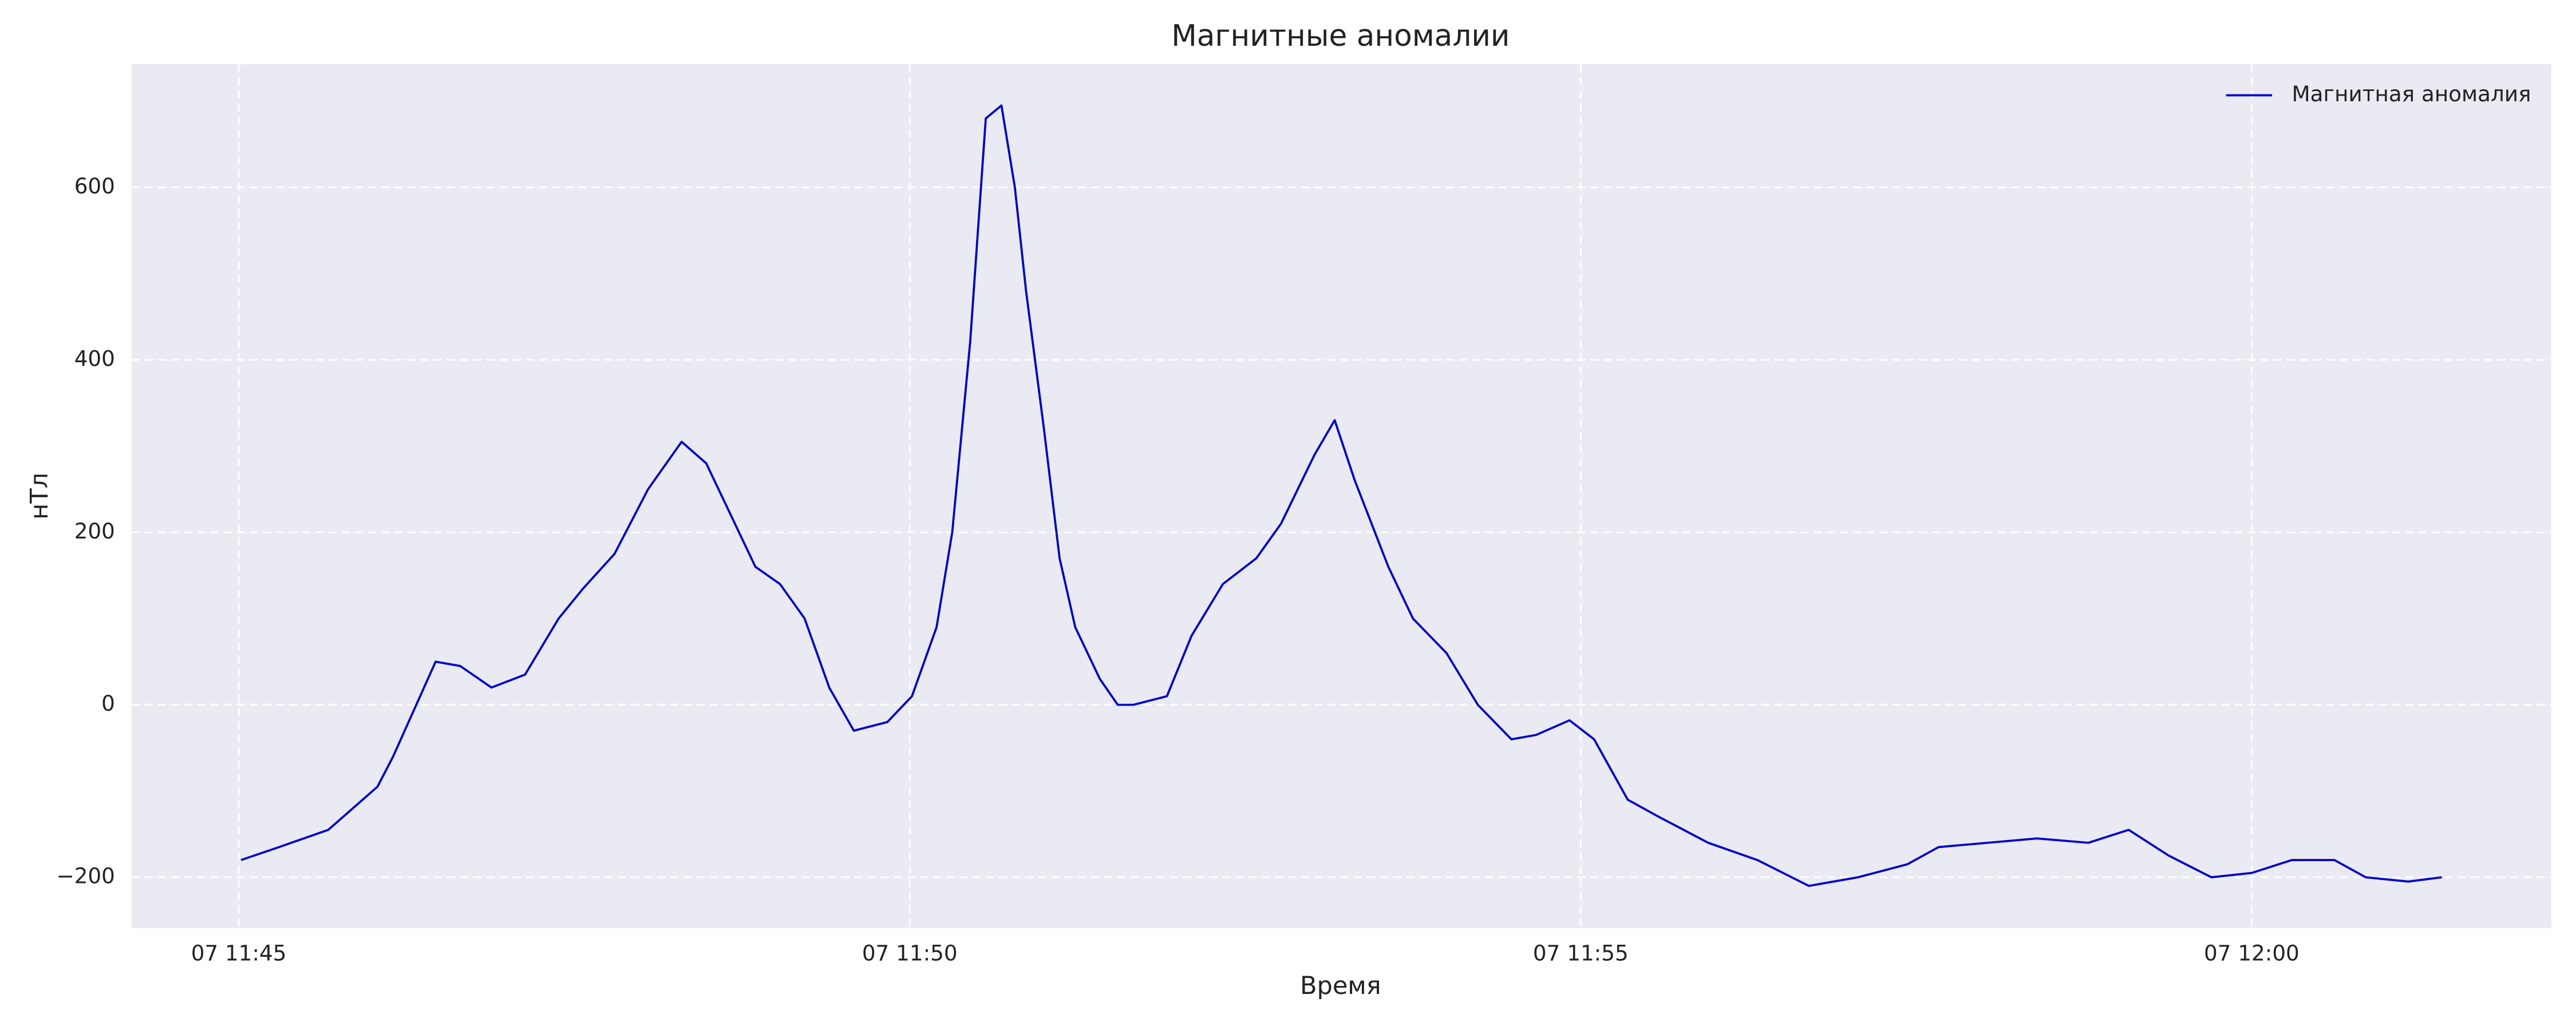 This screenshot has width=2576, height=1030. I want to click on chart-title: Магнитные аномалии, so click(1340, 36).